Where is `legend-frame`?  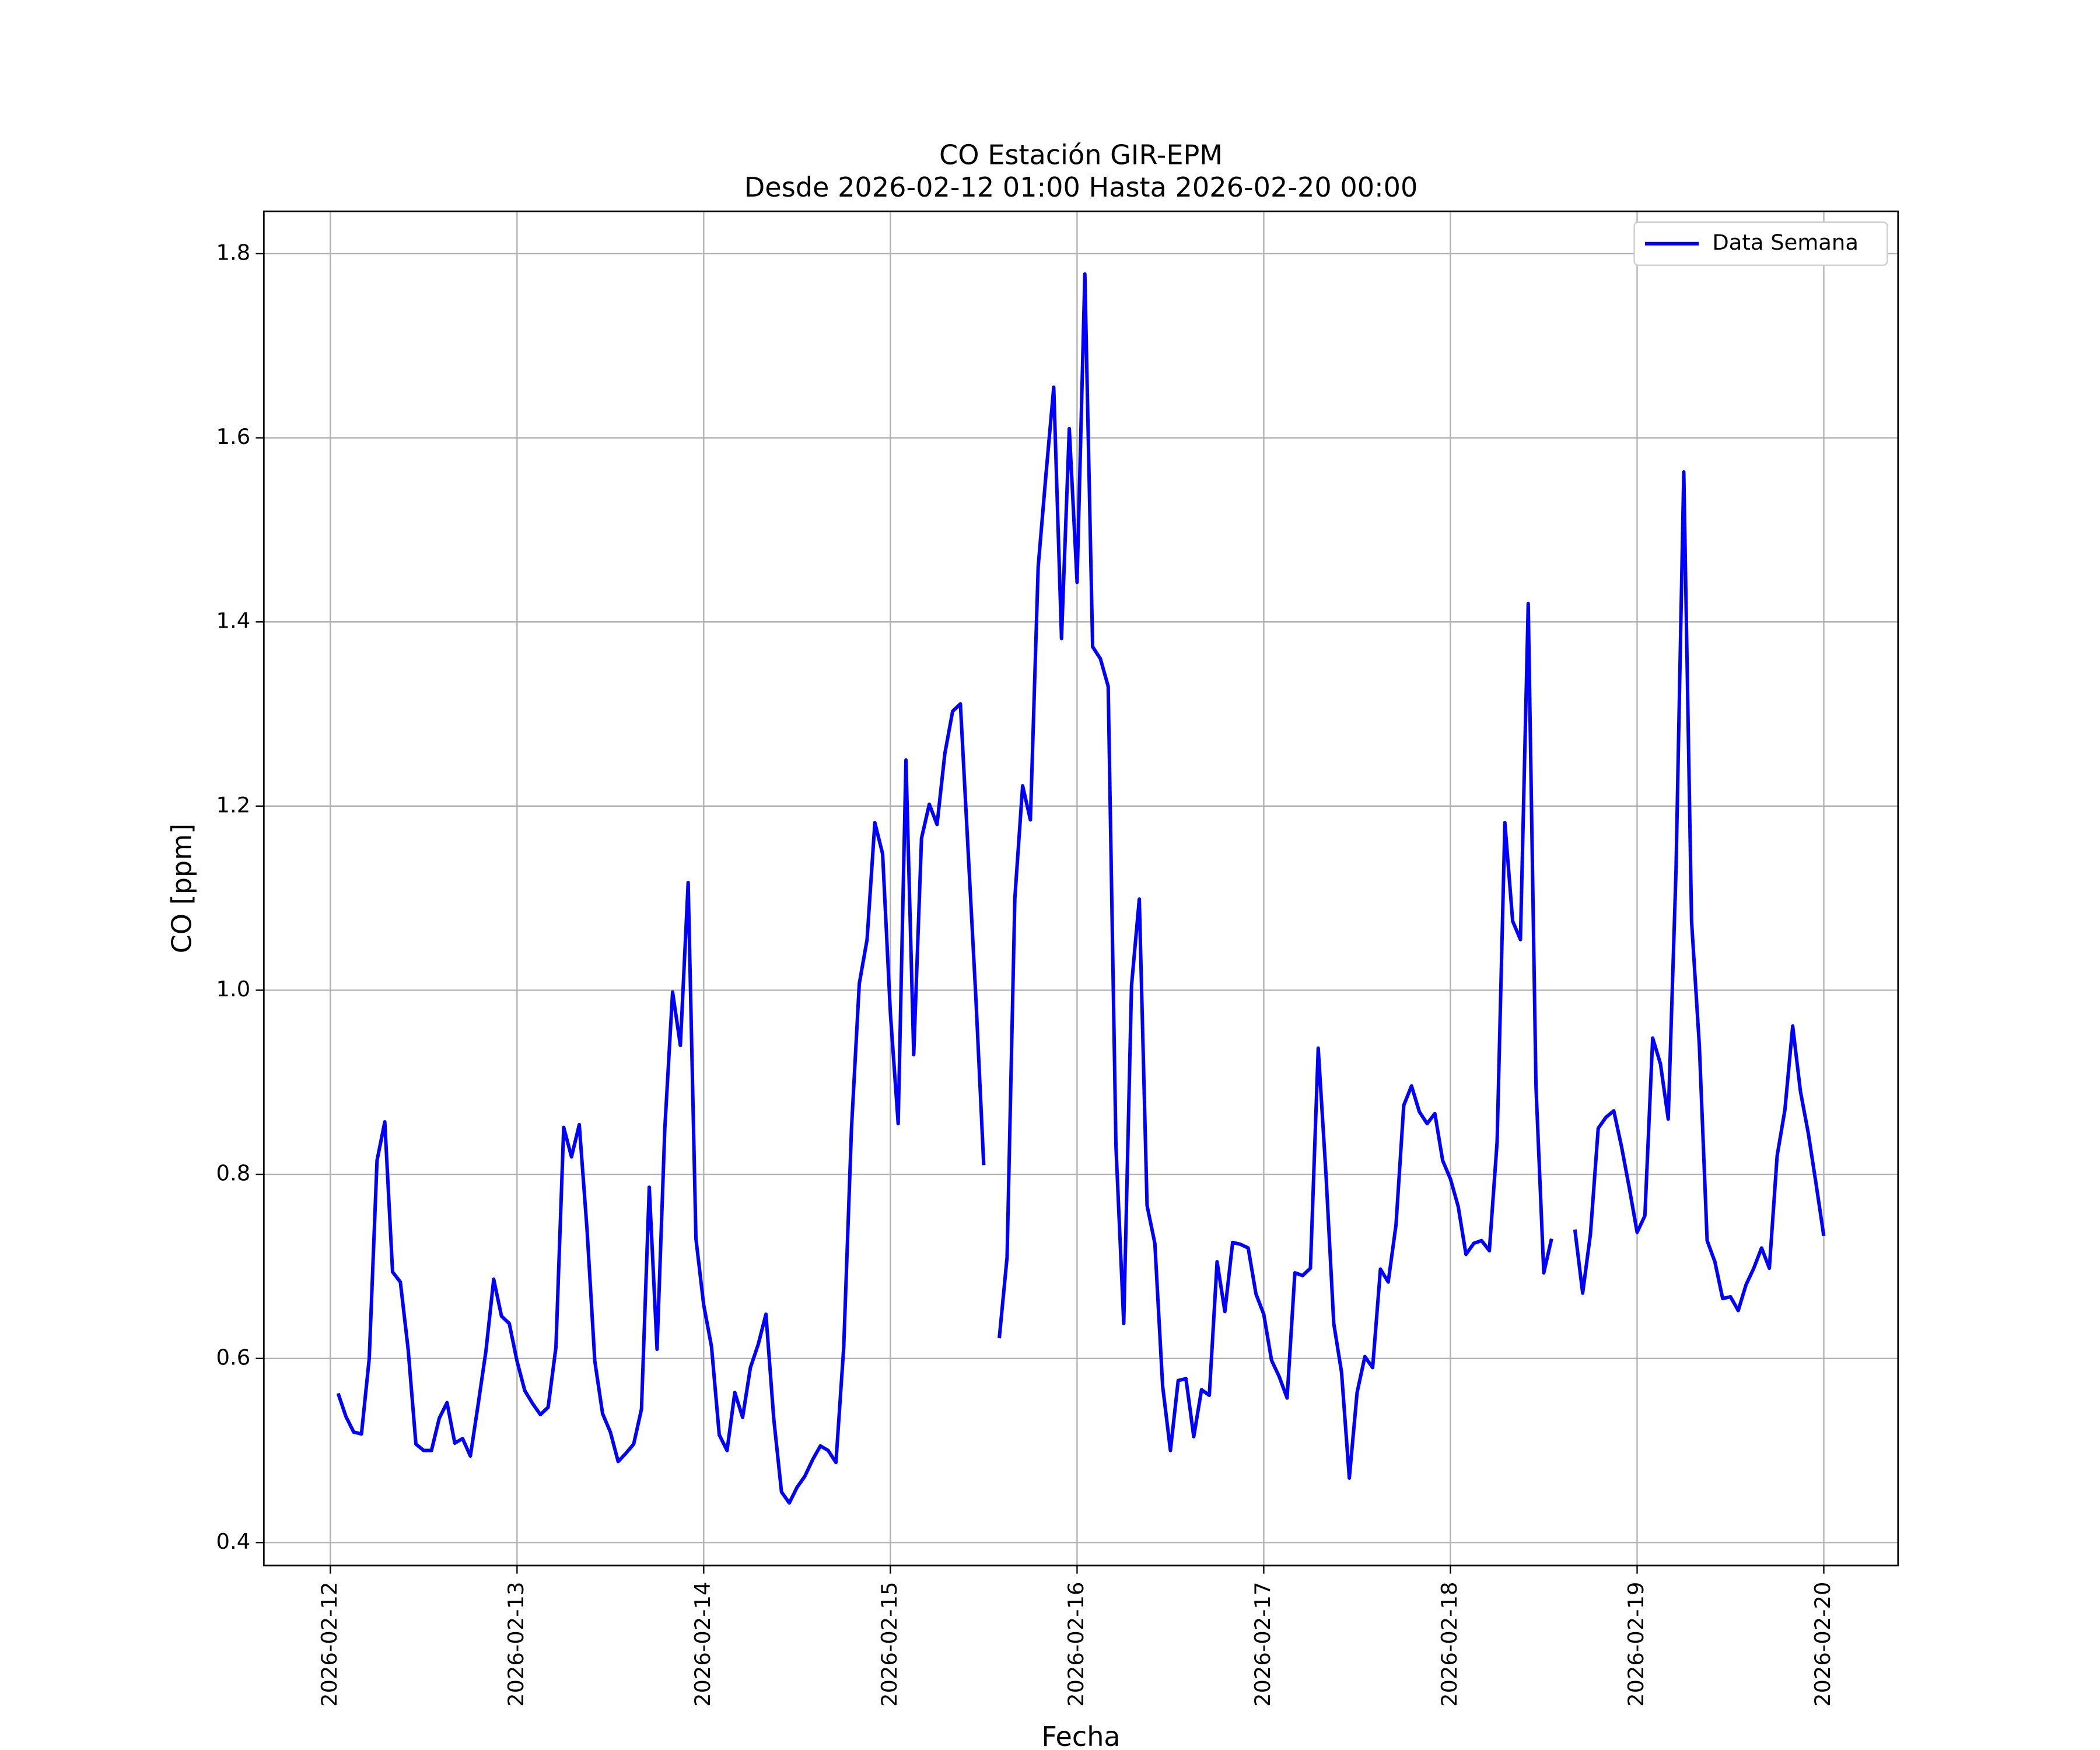 legend-frame is located at coordinates (1760, 243).